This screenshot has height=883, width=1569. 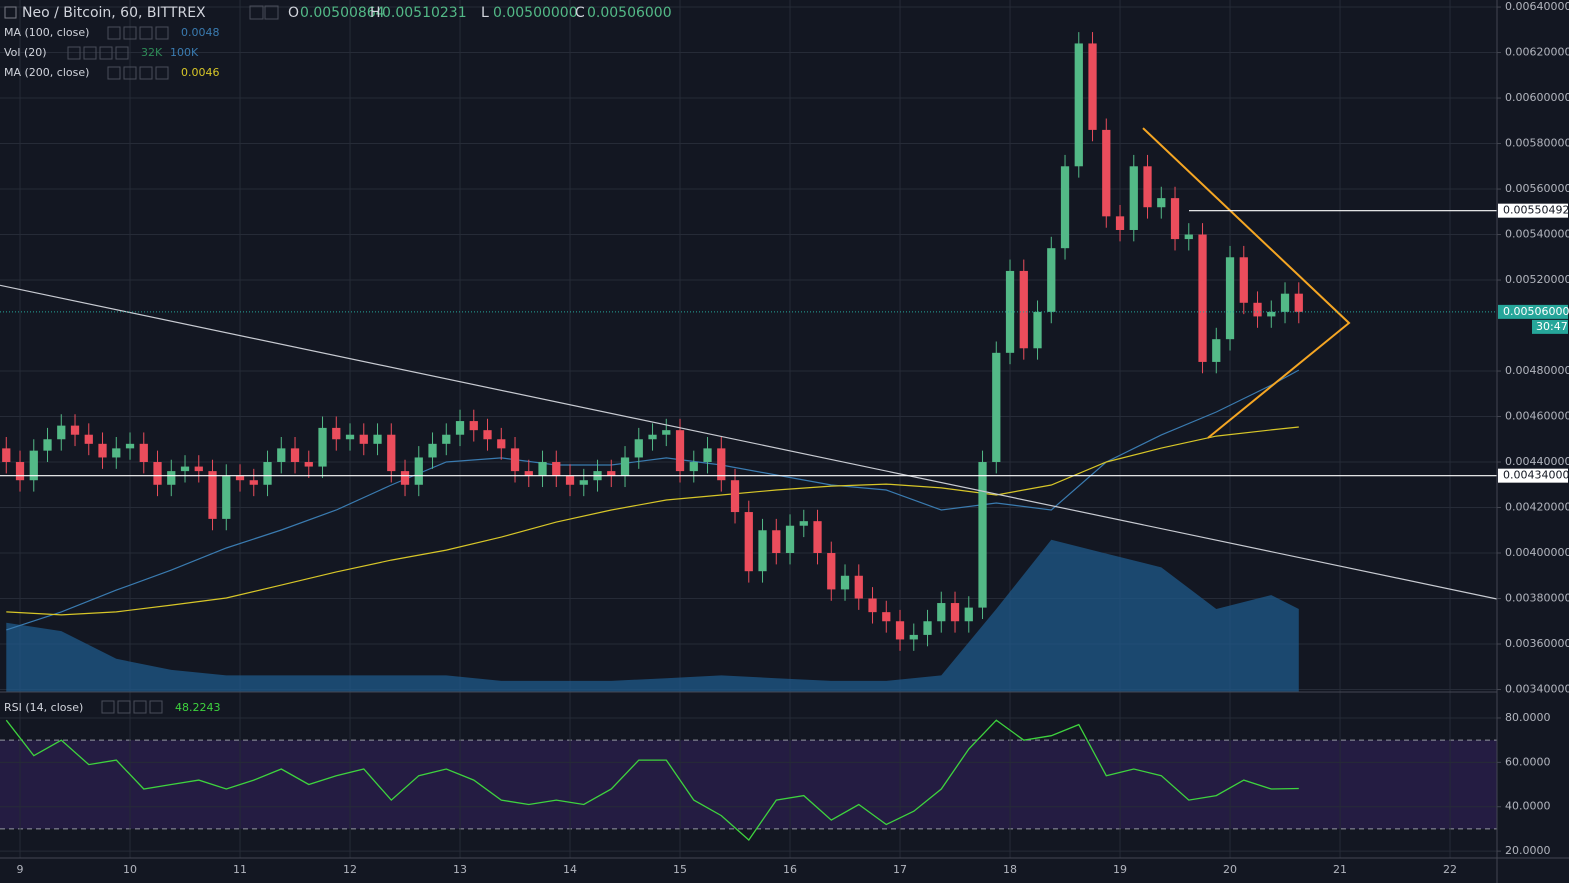 What do you see at coordinates (10, 12) in the screenshot?
I see `collapse-button` at bounding box center [10, 12].